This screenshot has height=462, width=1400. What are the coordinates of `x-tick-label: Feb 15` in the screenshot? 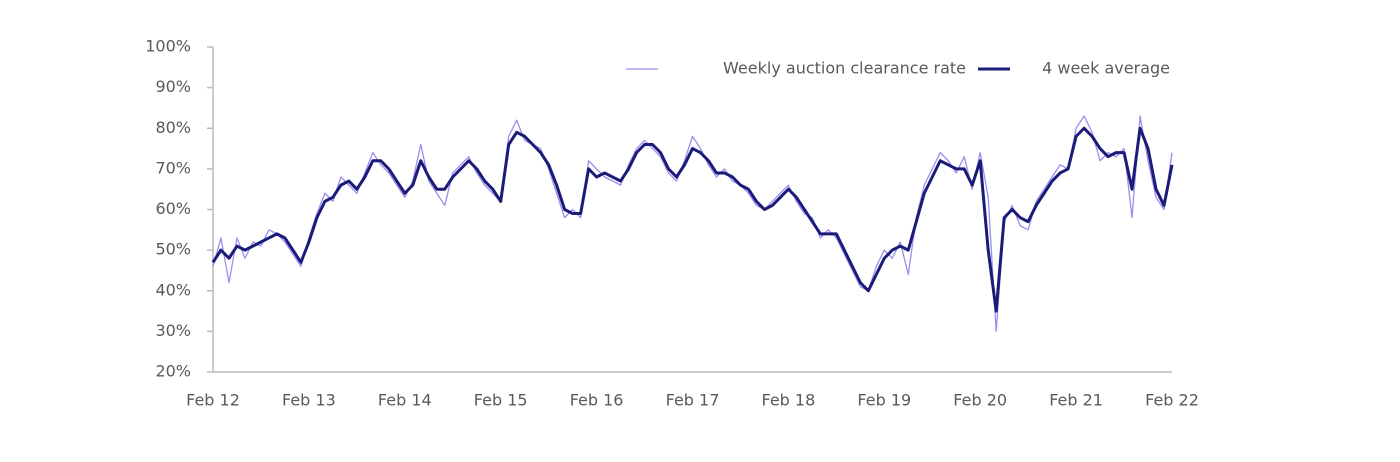 It's located at (501, 400).